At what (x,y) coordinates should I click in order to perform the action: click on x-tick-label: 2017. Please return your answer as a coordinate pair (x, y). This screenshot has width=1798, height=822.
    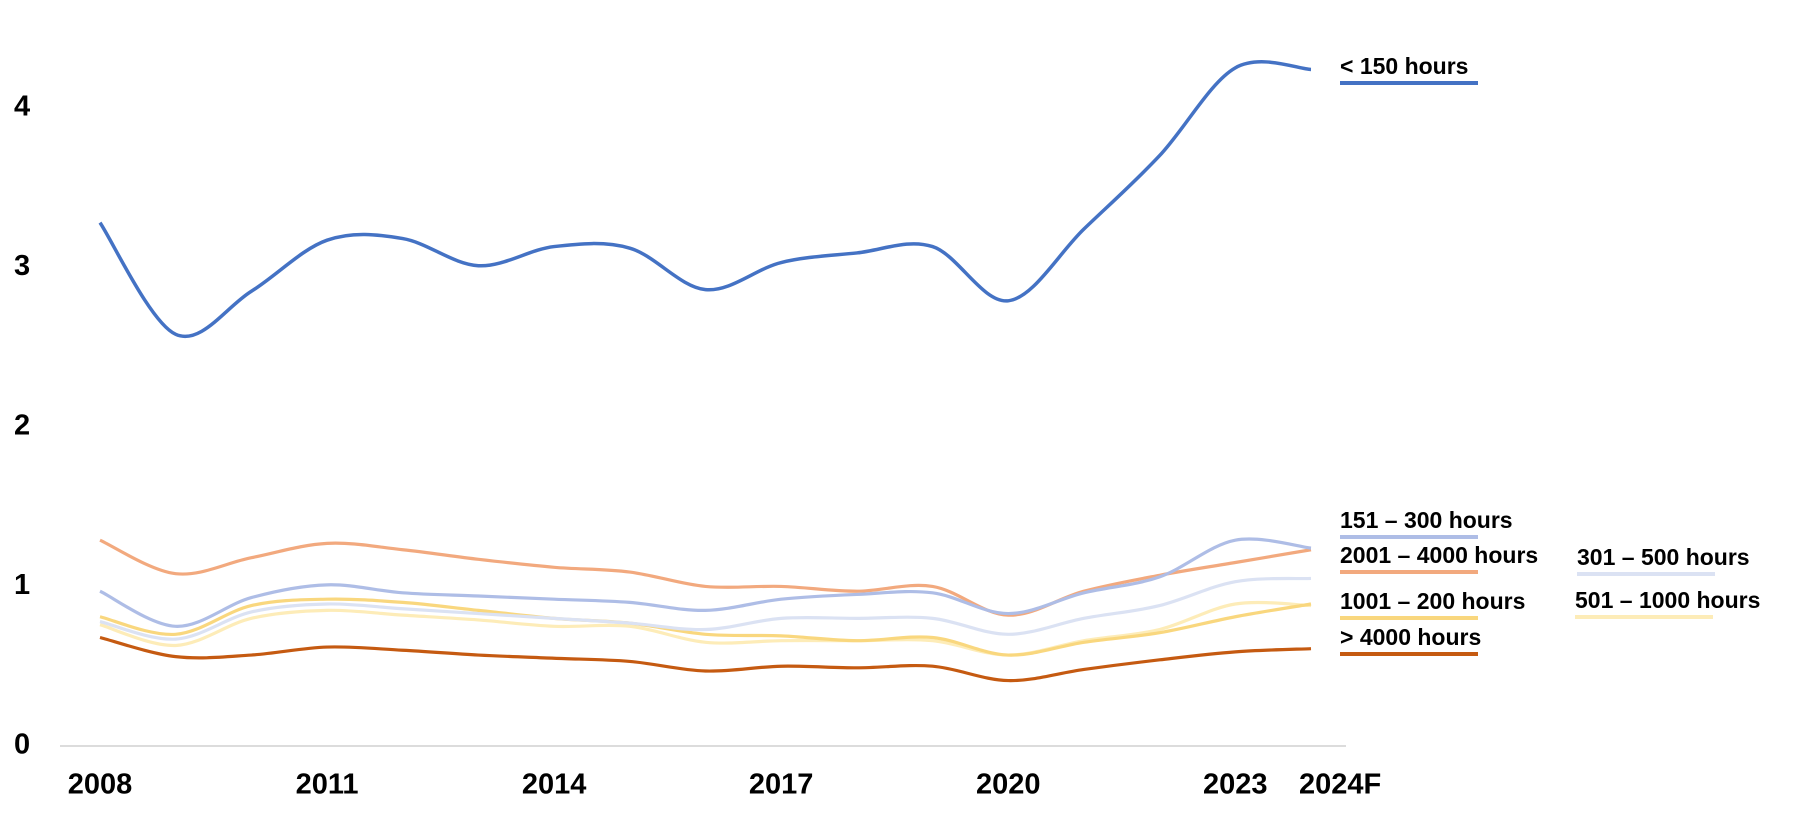
    Looking at the image, I should click on (781, 785).